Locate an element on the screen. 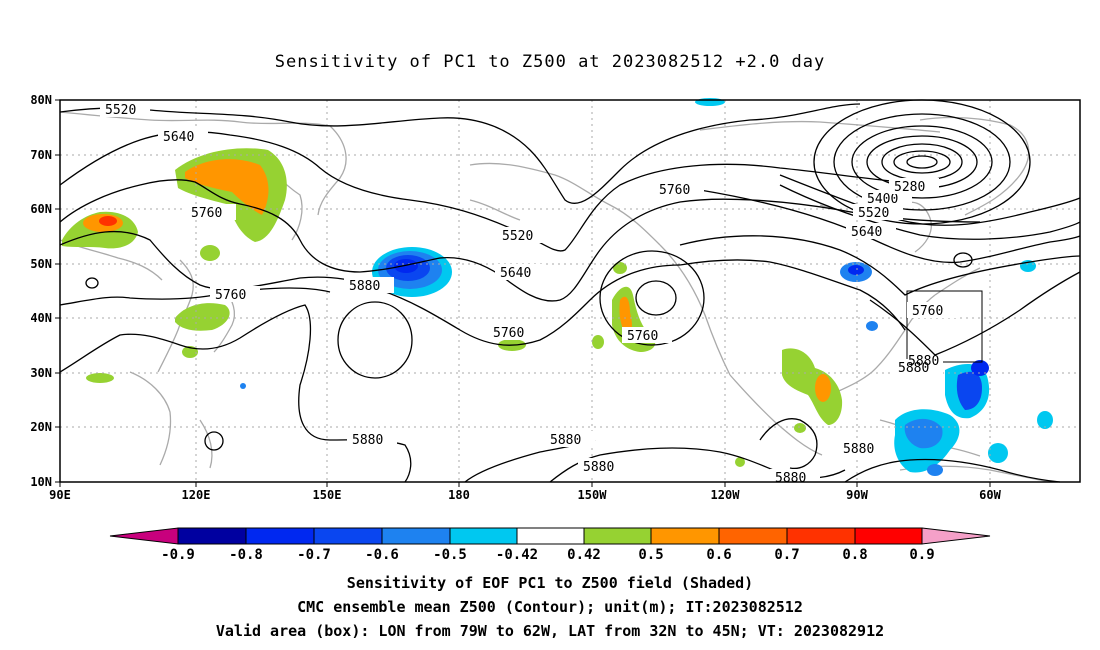  colorbar-min-arrow is located at coordinates (144, 536).